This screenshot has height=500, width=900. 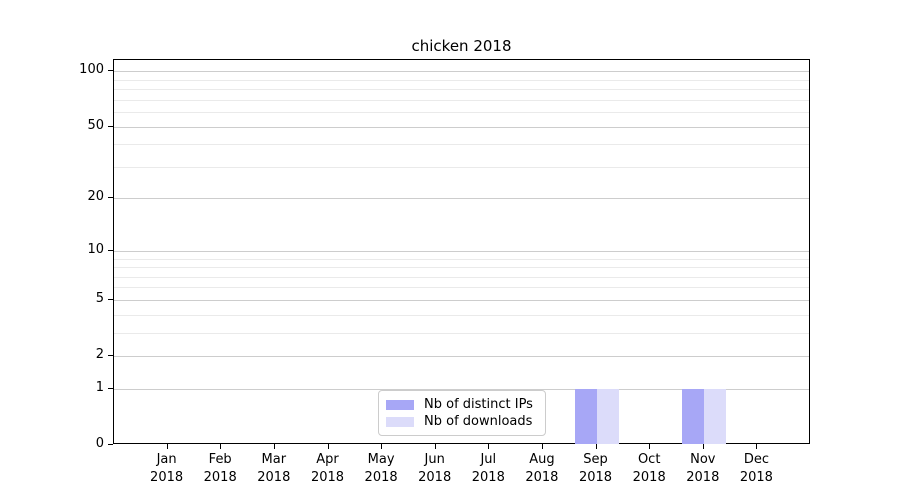 I want to click on bar-distinct-ips-sep-2018, so click(x=585, y=416).